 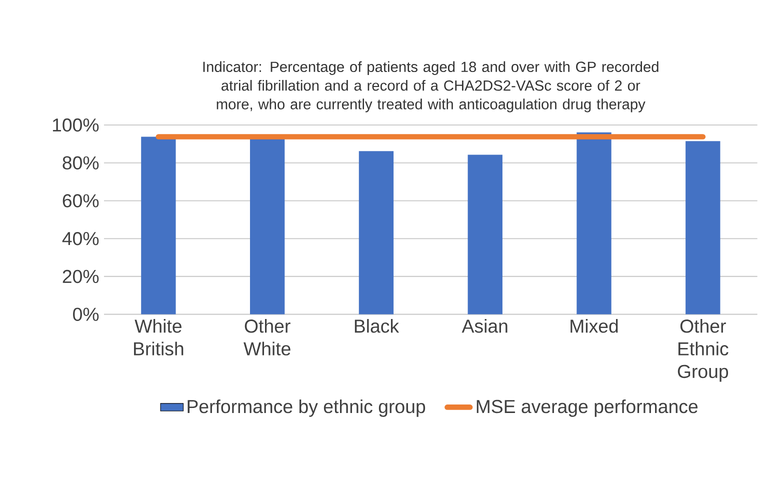 I want to click on y-tick-label: 80%, so click(x=80, y=163).